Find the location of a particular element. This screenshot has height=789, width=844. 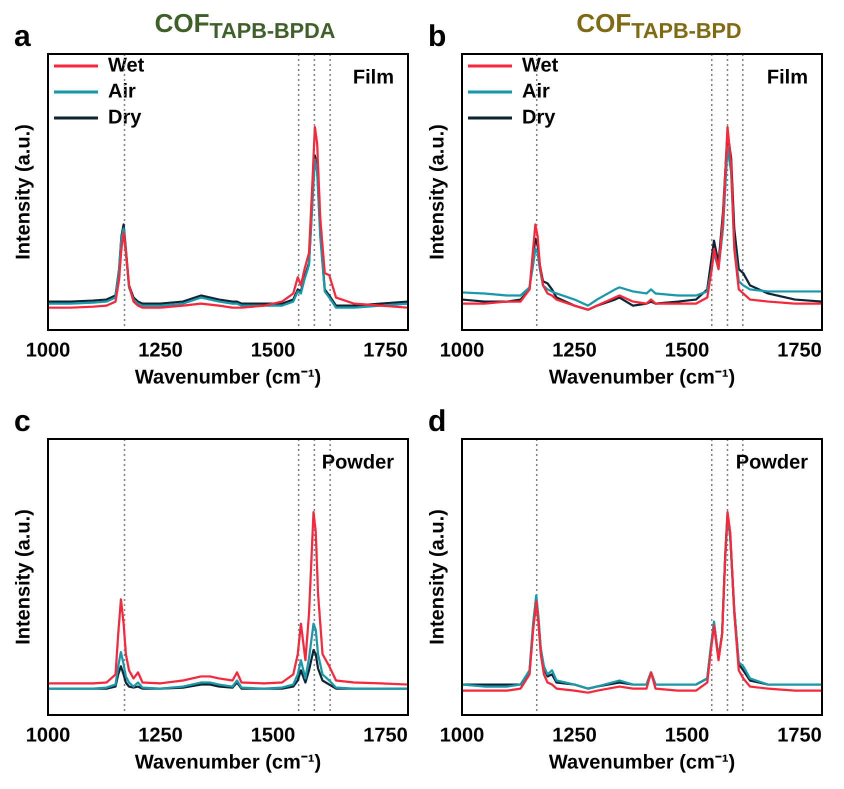

text: a is located at coordinates (22, 37).